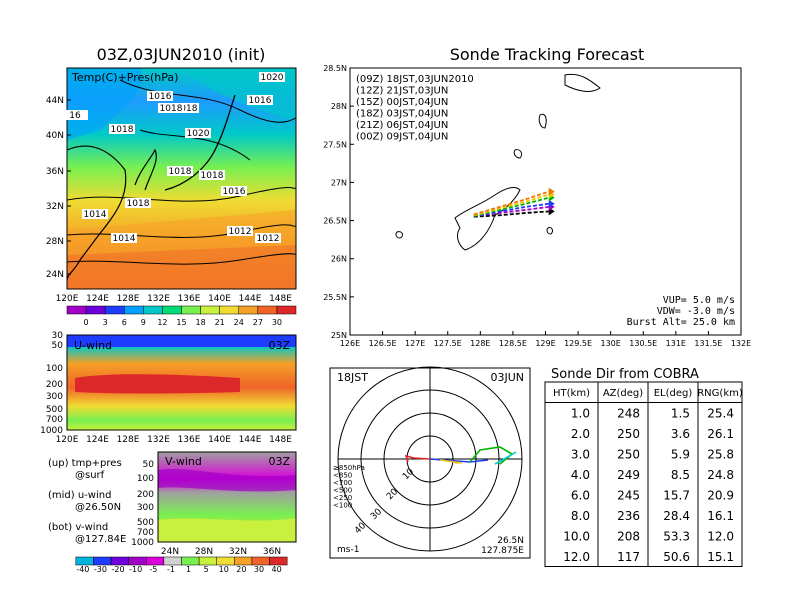 This screenshot has width=792, height=612. What do you see at coordinates (741, 343) in the screenshot?
I see `track-lon-tick-label: 132E` at bounding box center [741, 343].